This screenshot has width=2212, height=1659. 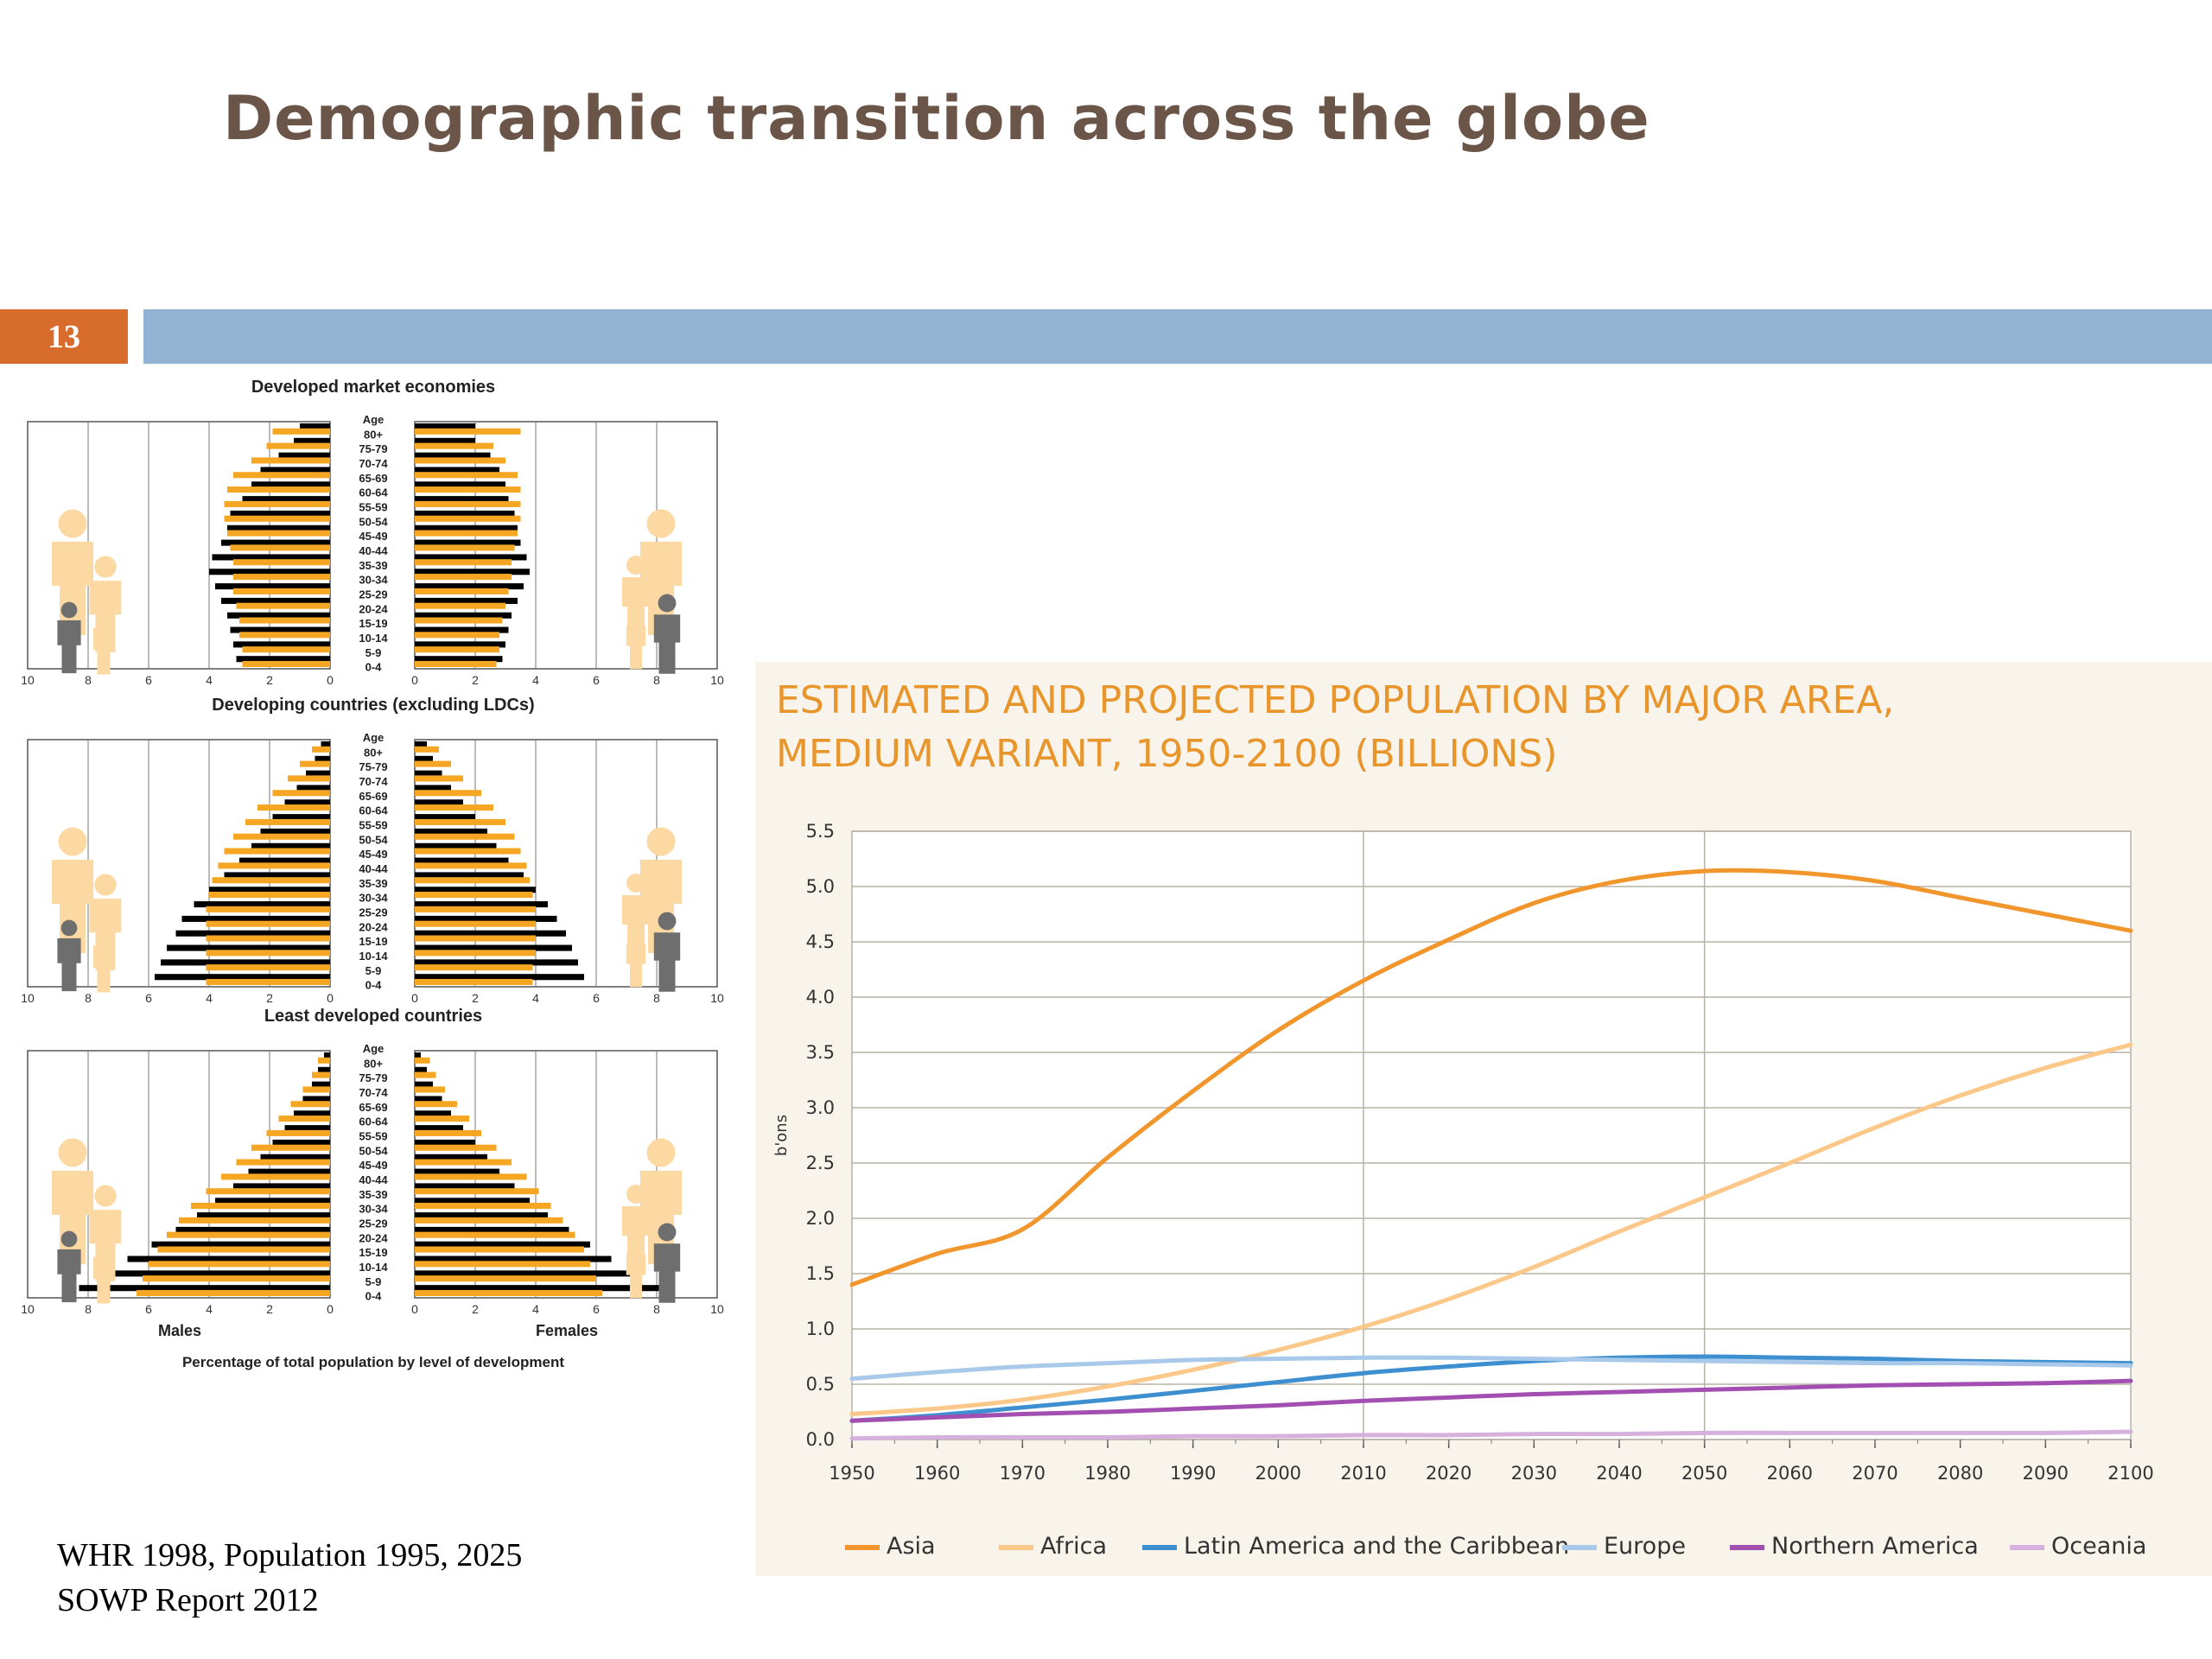 I want to click on small-girl-icon-head, so click(x=636, y=935).